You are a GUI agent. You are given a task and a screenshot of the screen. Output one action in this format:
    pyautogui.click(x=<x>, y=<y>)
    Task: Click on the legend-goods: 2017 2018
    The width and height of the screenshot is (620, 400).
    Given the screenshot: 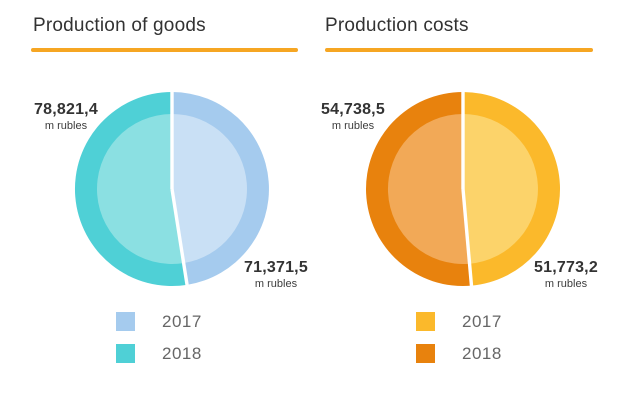 What is the action you would take?
    pyautogui.click(x=159, y=344)
    